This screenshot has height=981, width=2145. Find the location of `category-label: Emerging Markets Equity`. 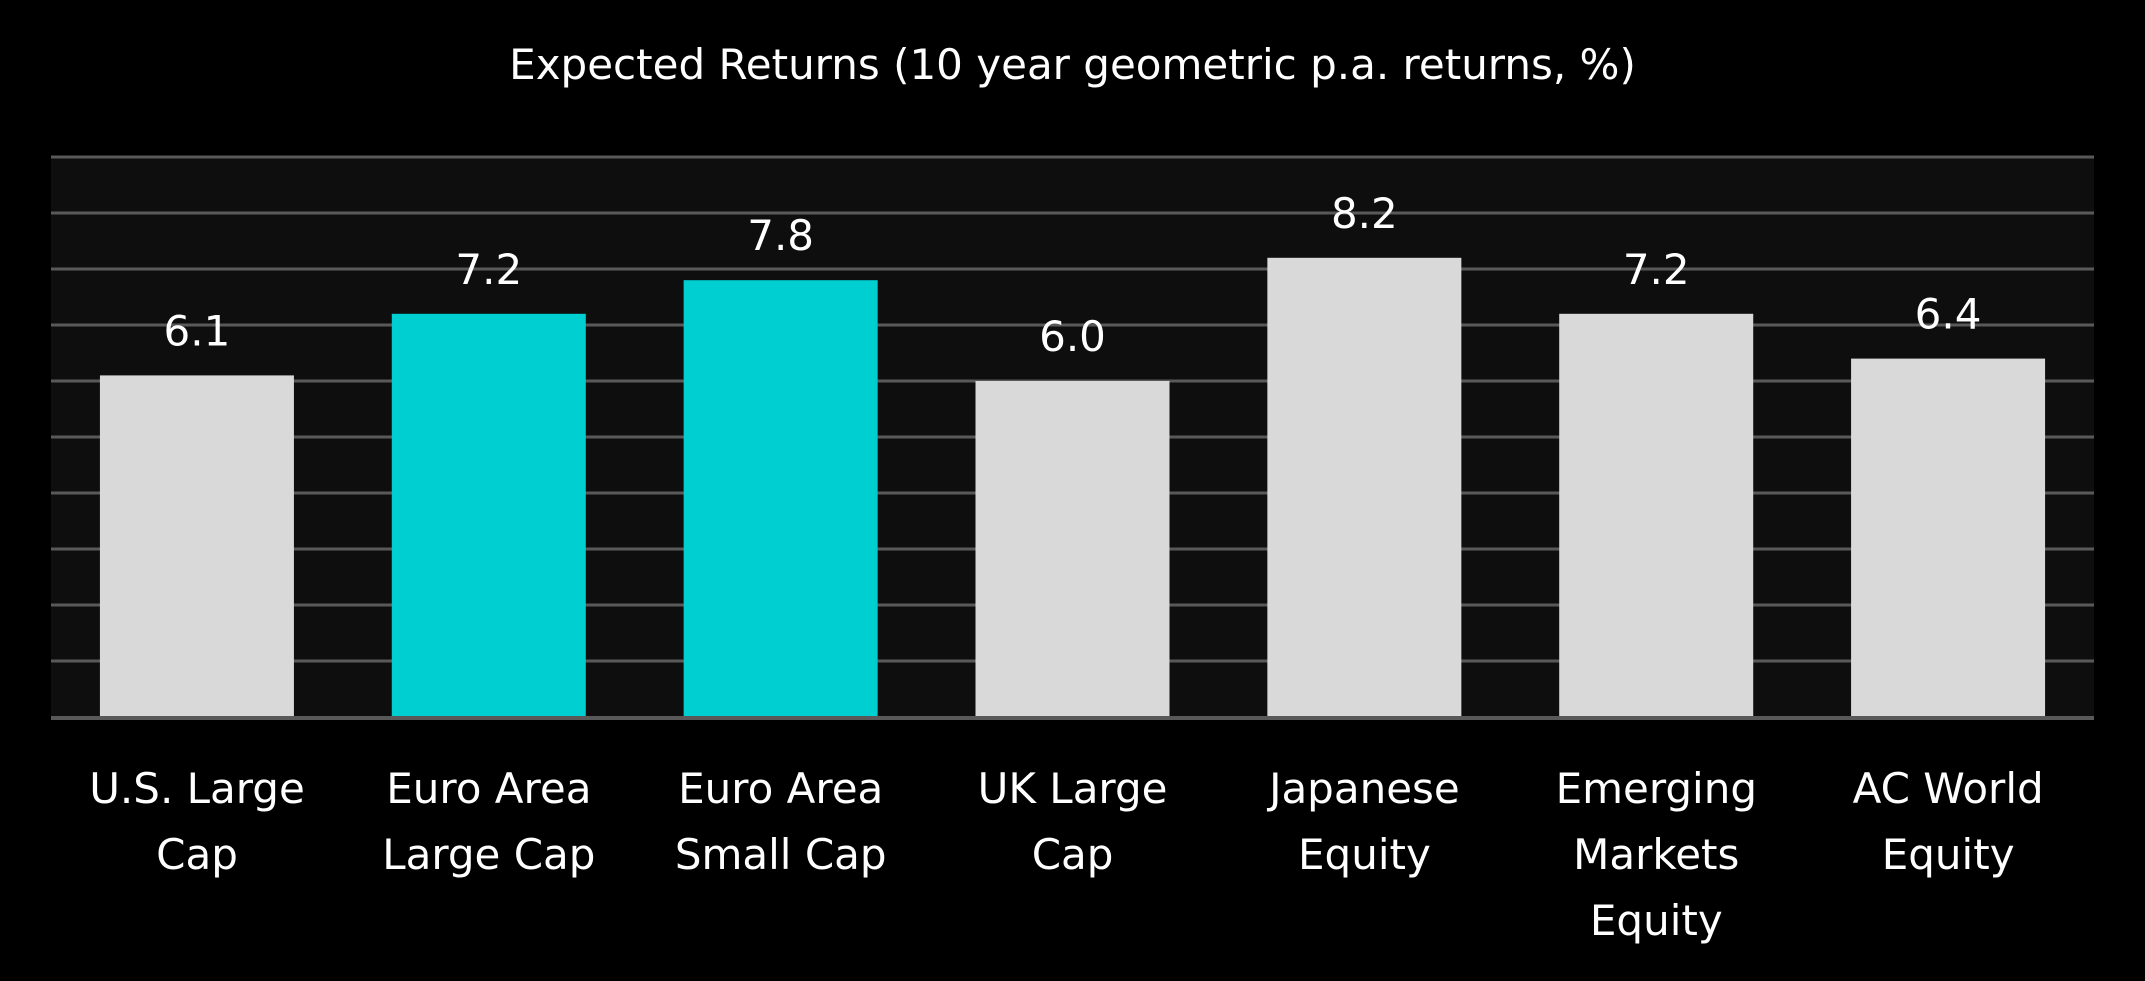

category-label: Emerging Markets Equity is located at coordinates (1656, 855).